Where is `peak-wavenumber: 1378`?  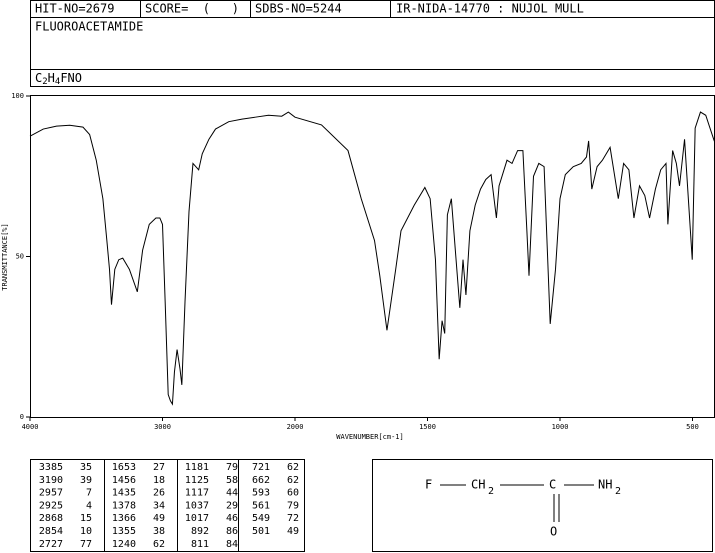 peak-wavenumber: 1378 is located at coordinates (124, 505).